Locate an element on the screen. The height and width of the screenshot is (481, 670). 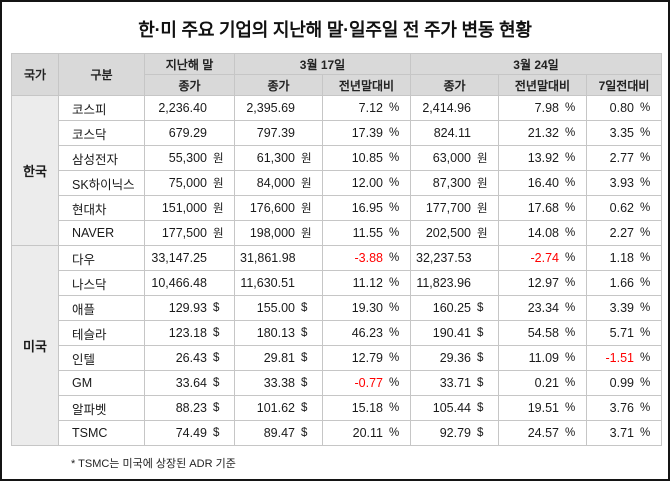
value-number: 129.93 is located at coordinates (187, 308).